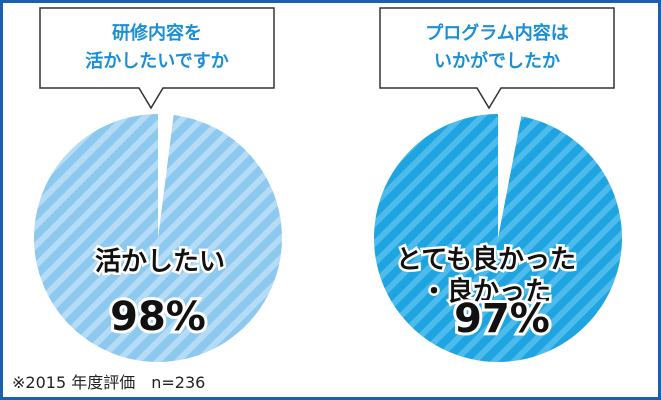 The image size is (661, 400). I want to click on value-label: 98%, so click(158, 317).